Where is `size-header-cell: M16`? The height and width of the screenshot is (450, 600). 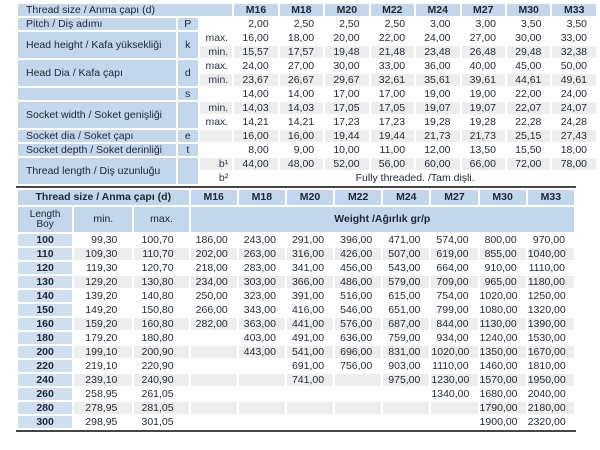
size-header-cell: M16 is located at coordinates (213, 197).